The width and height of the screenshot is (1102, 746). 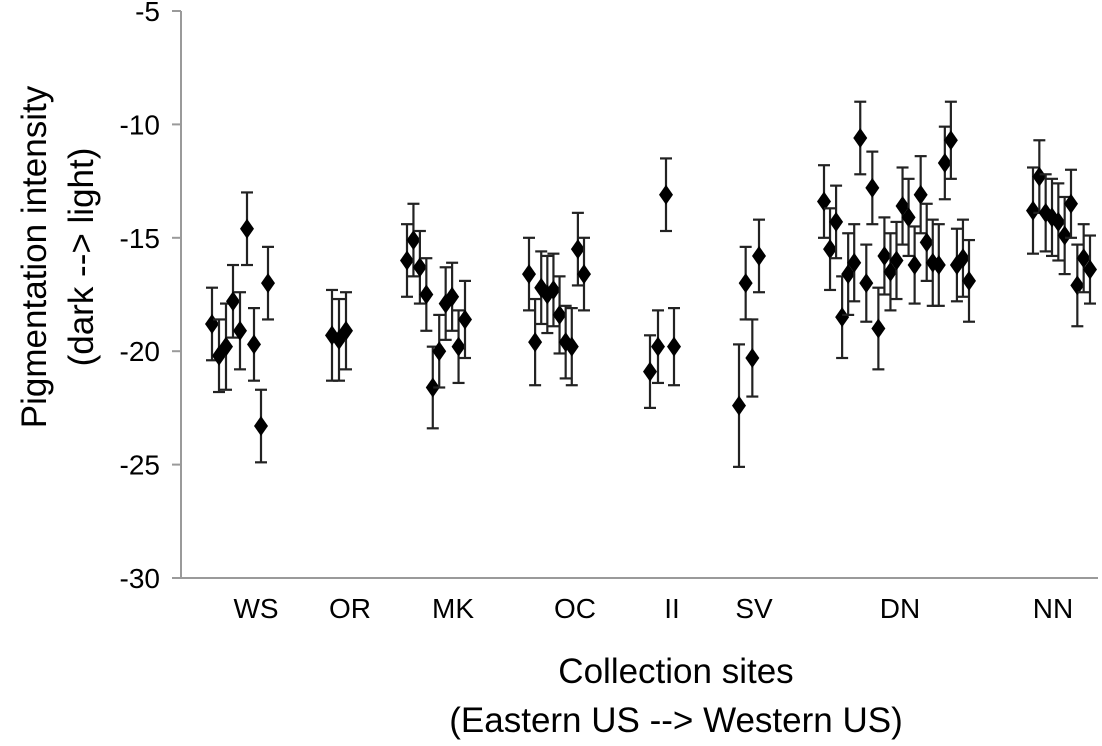 I want to click on x-category-label: OC, so click(x=575, y=608).